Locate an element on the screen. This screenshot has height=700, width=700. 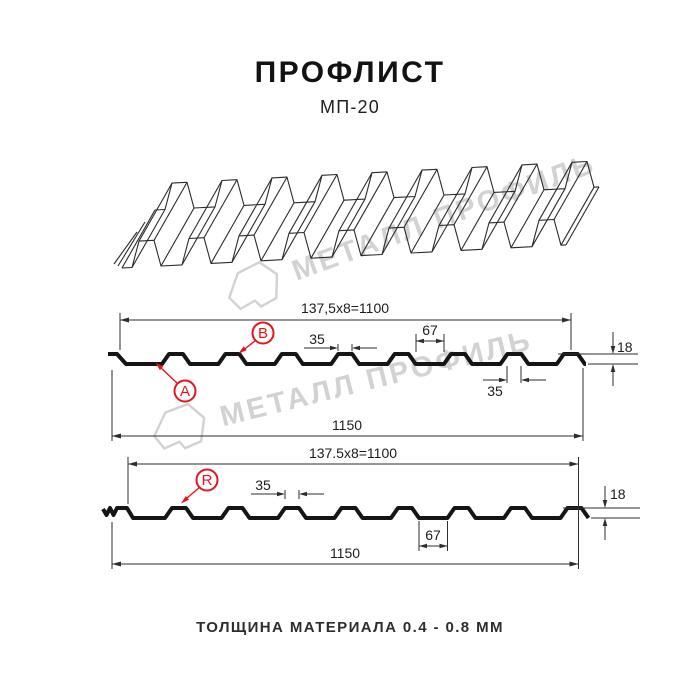
dim-valley-width: 67 is located at coordinates (433, 536).